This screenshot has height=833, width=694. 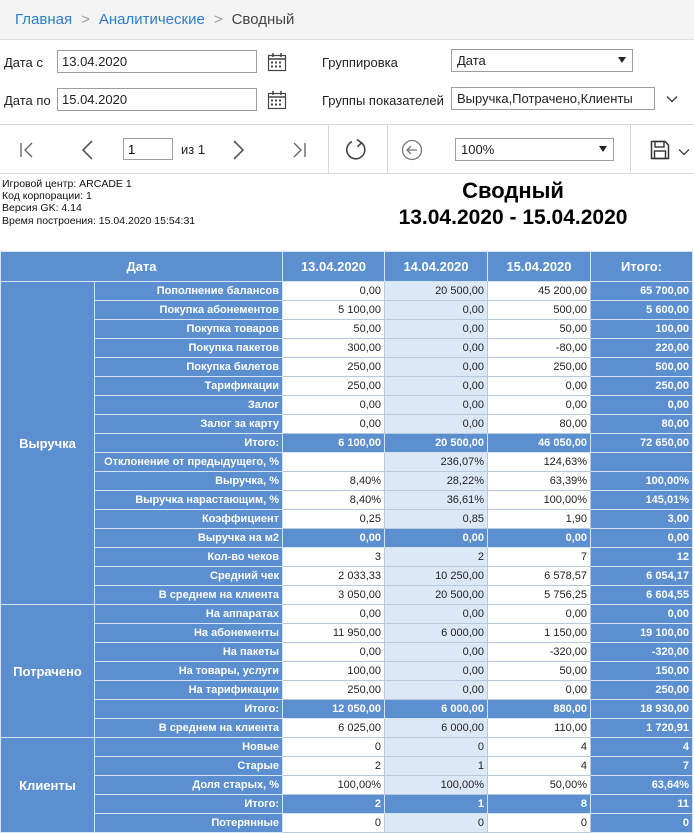 What do you see at coordinates (157, 99) in the screenshot?
I see `date-to-input` at bounding box center [157, 99].